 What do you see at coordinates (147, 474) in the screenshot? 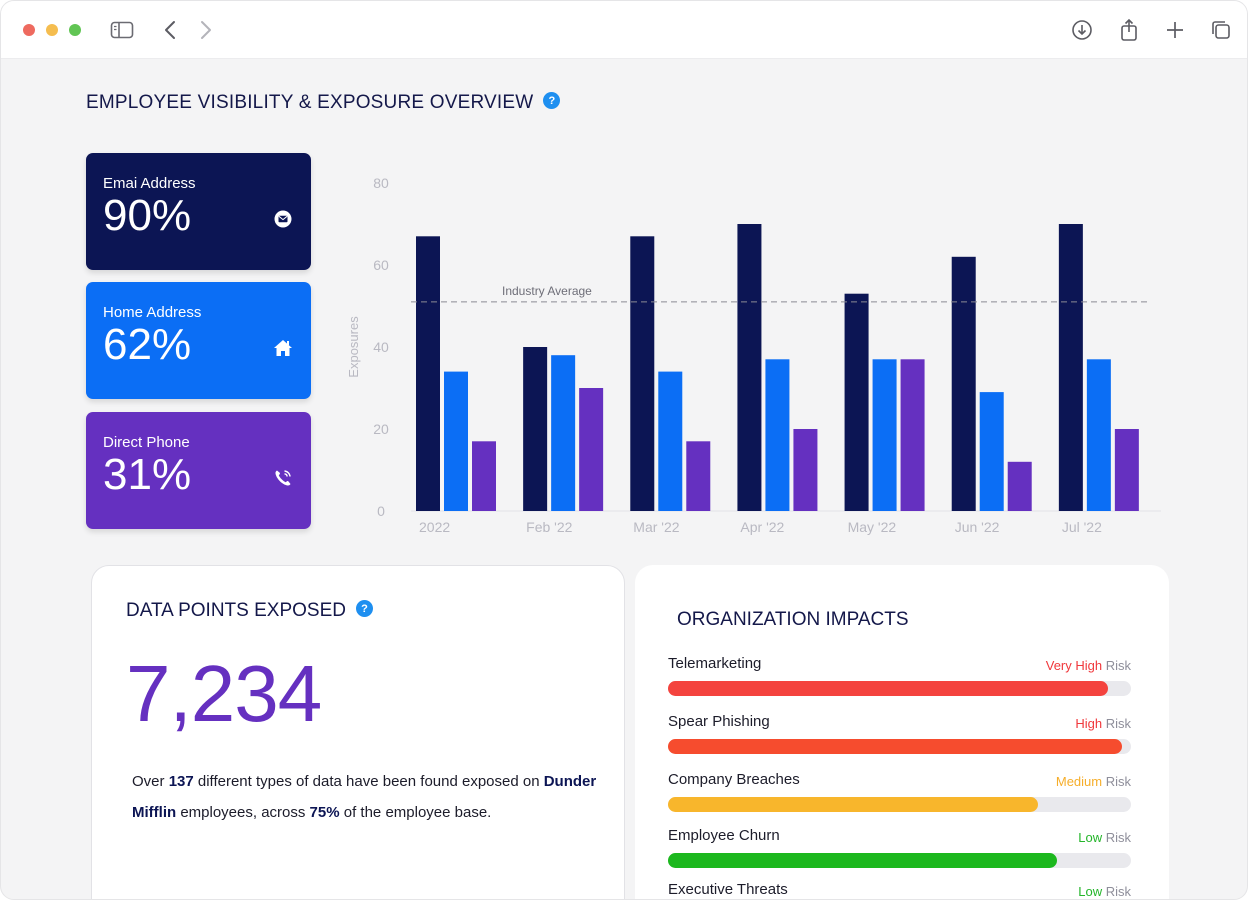
I see `stat-value: 31%` at bounding box center [147, 474].